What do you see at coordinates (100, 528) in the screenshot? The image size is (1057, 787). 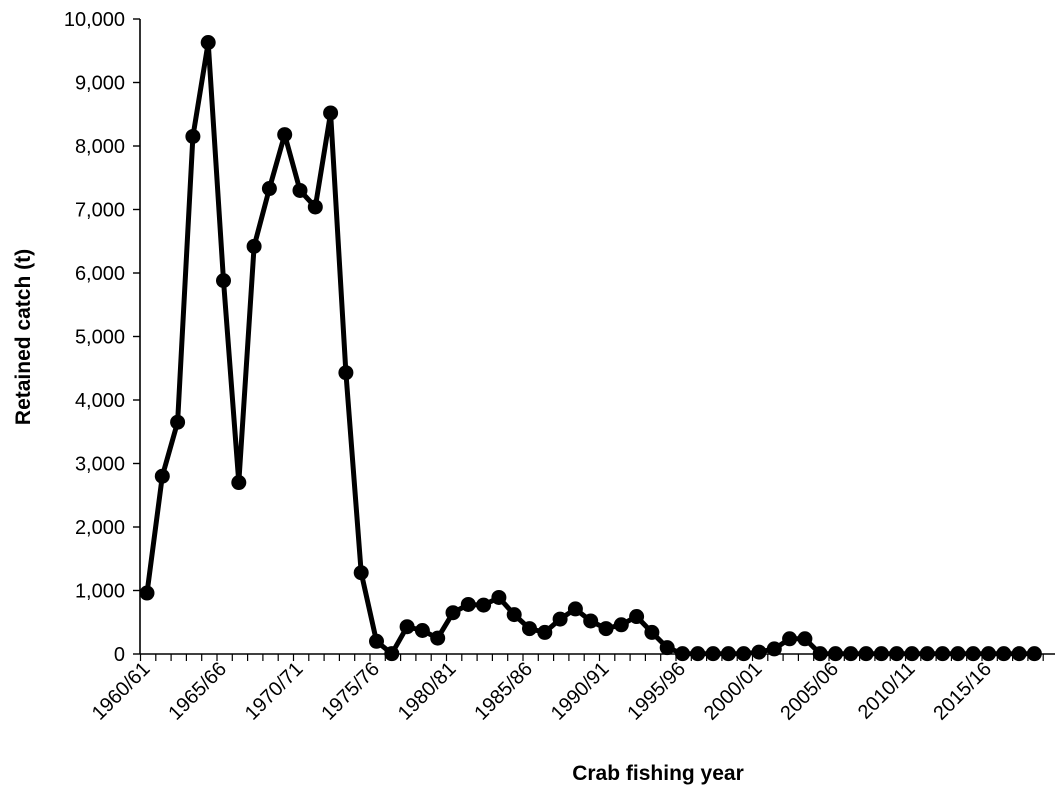 I see `y-tick-label: 2,000` at bounding box center [100, 528].